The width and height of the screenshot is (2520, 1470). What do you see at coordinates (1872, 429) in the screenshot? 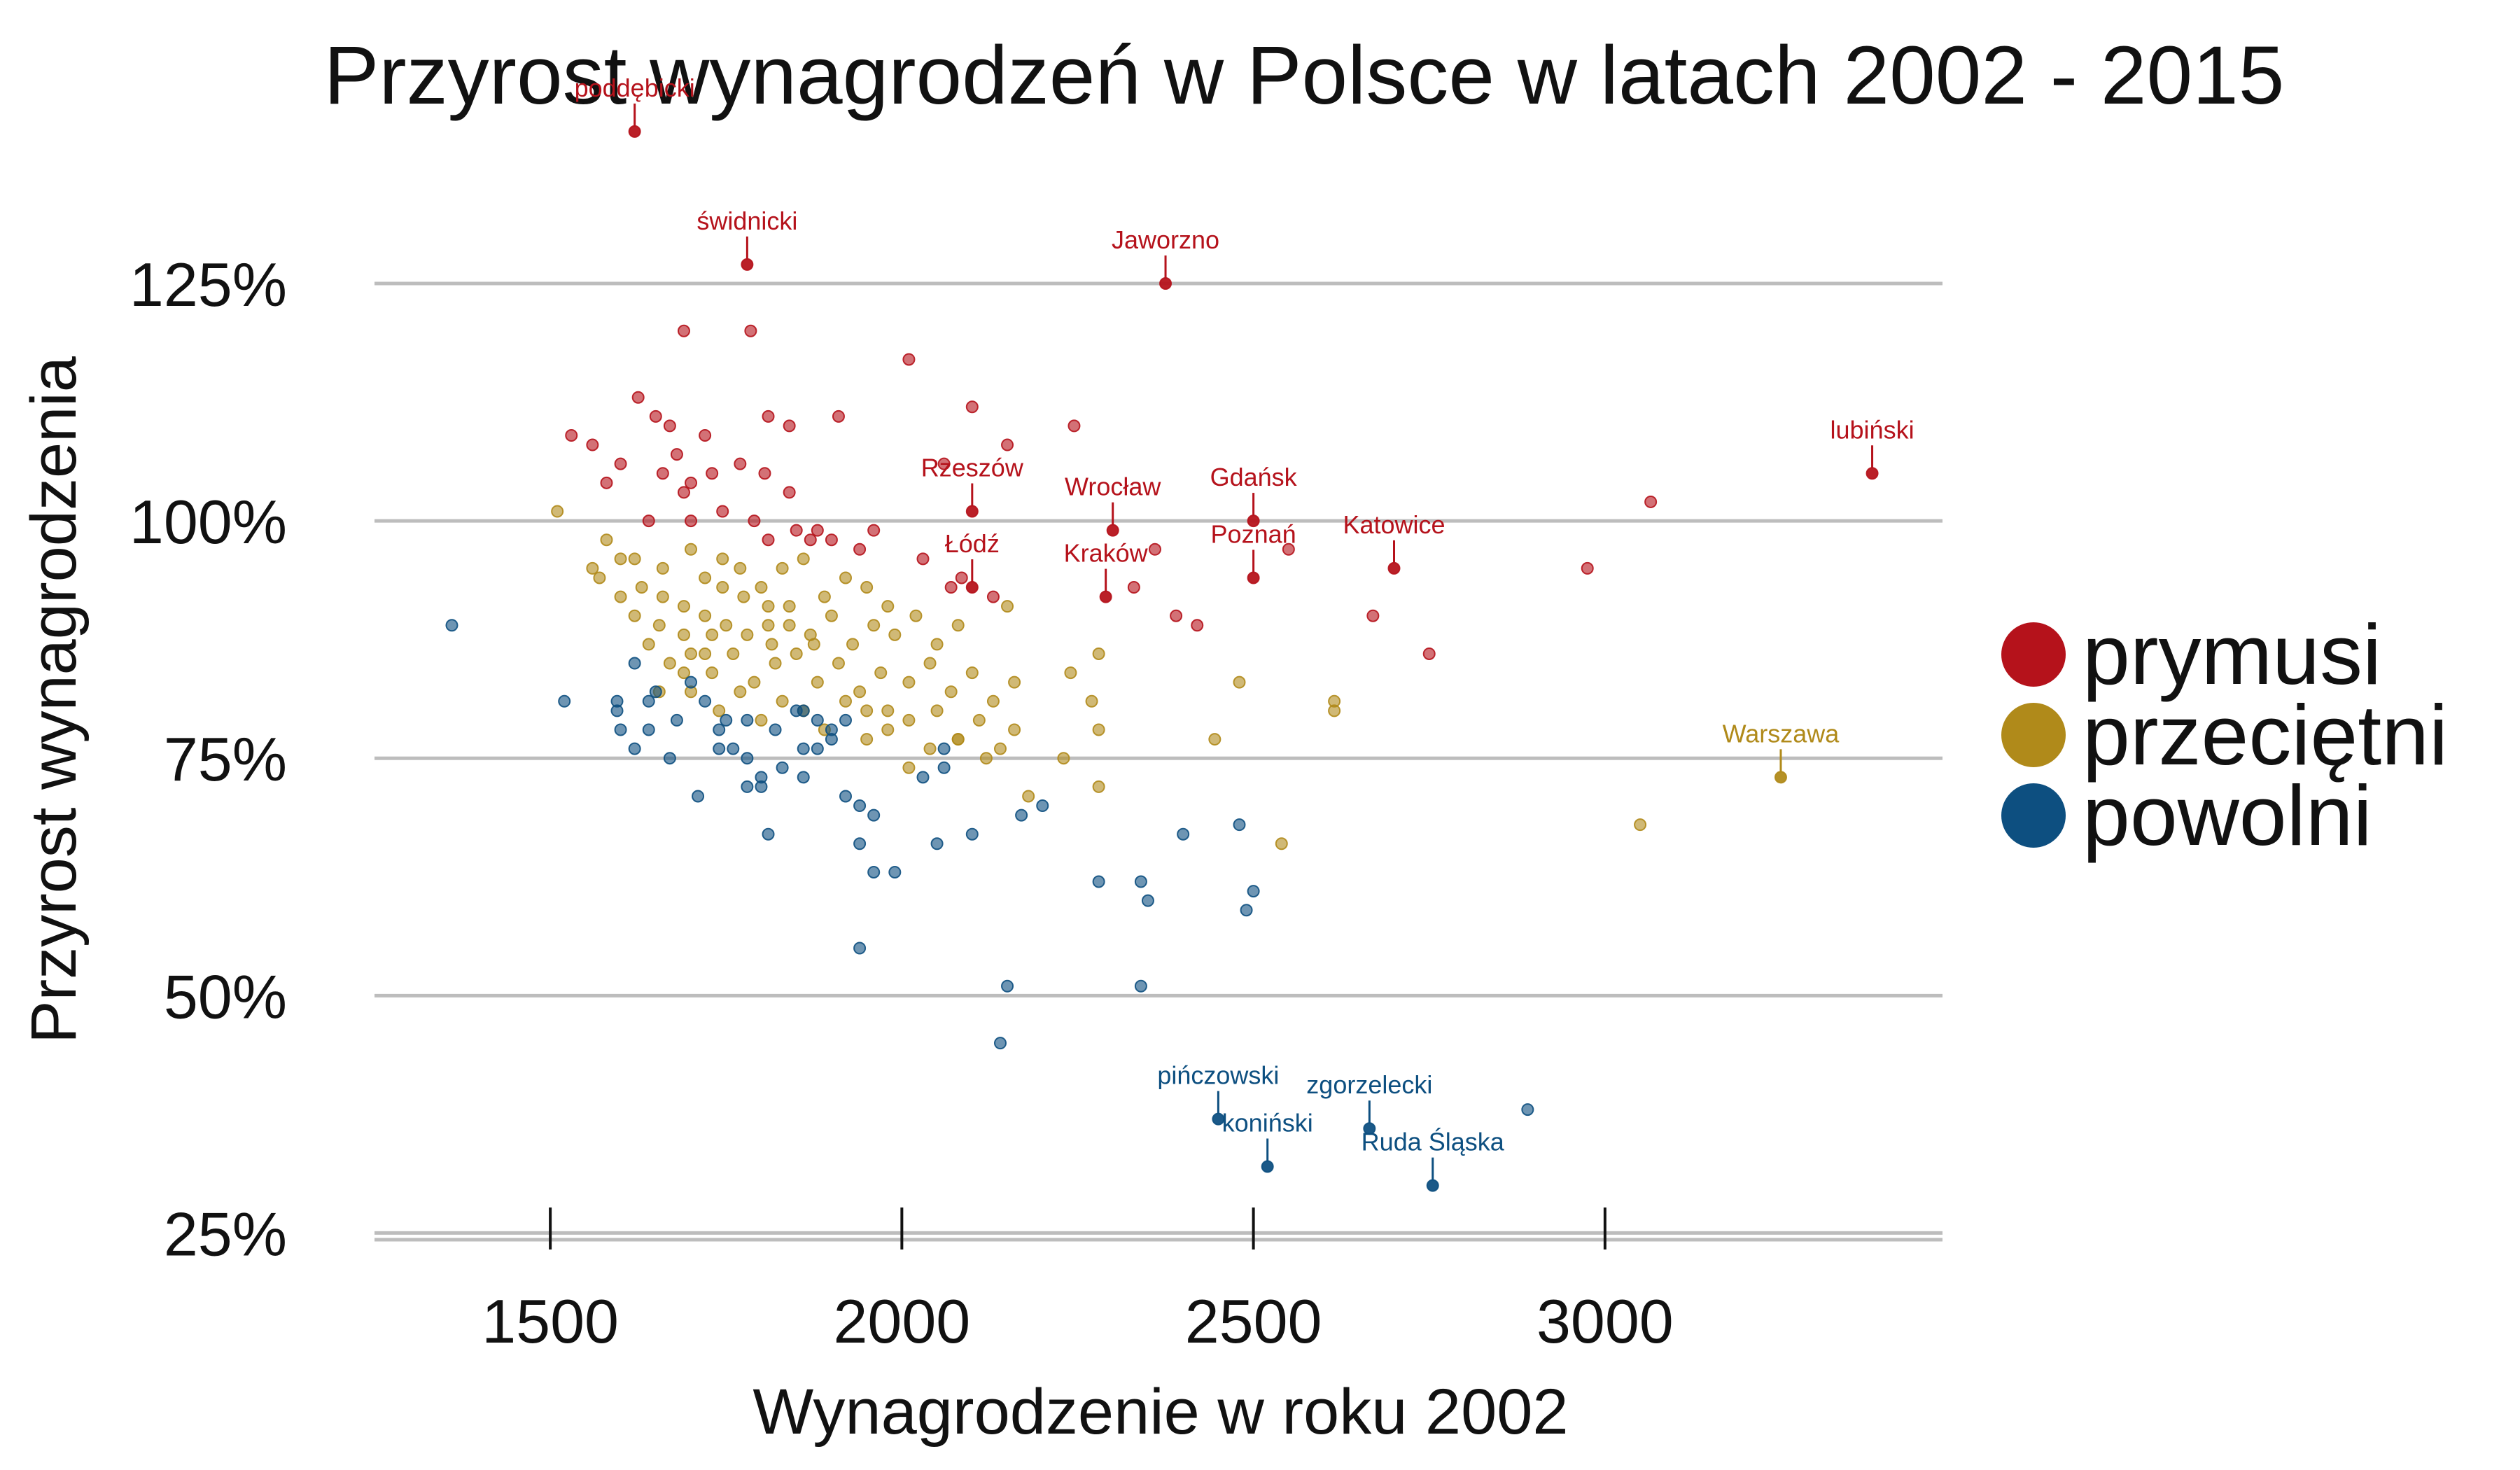
I see `point-label: lubiński` at bounding box center [1872, 429].